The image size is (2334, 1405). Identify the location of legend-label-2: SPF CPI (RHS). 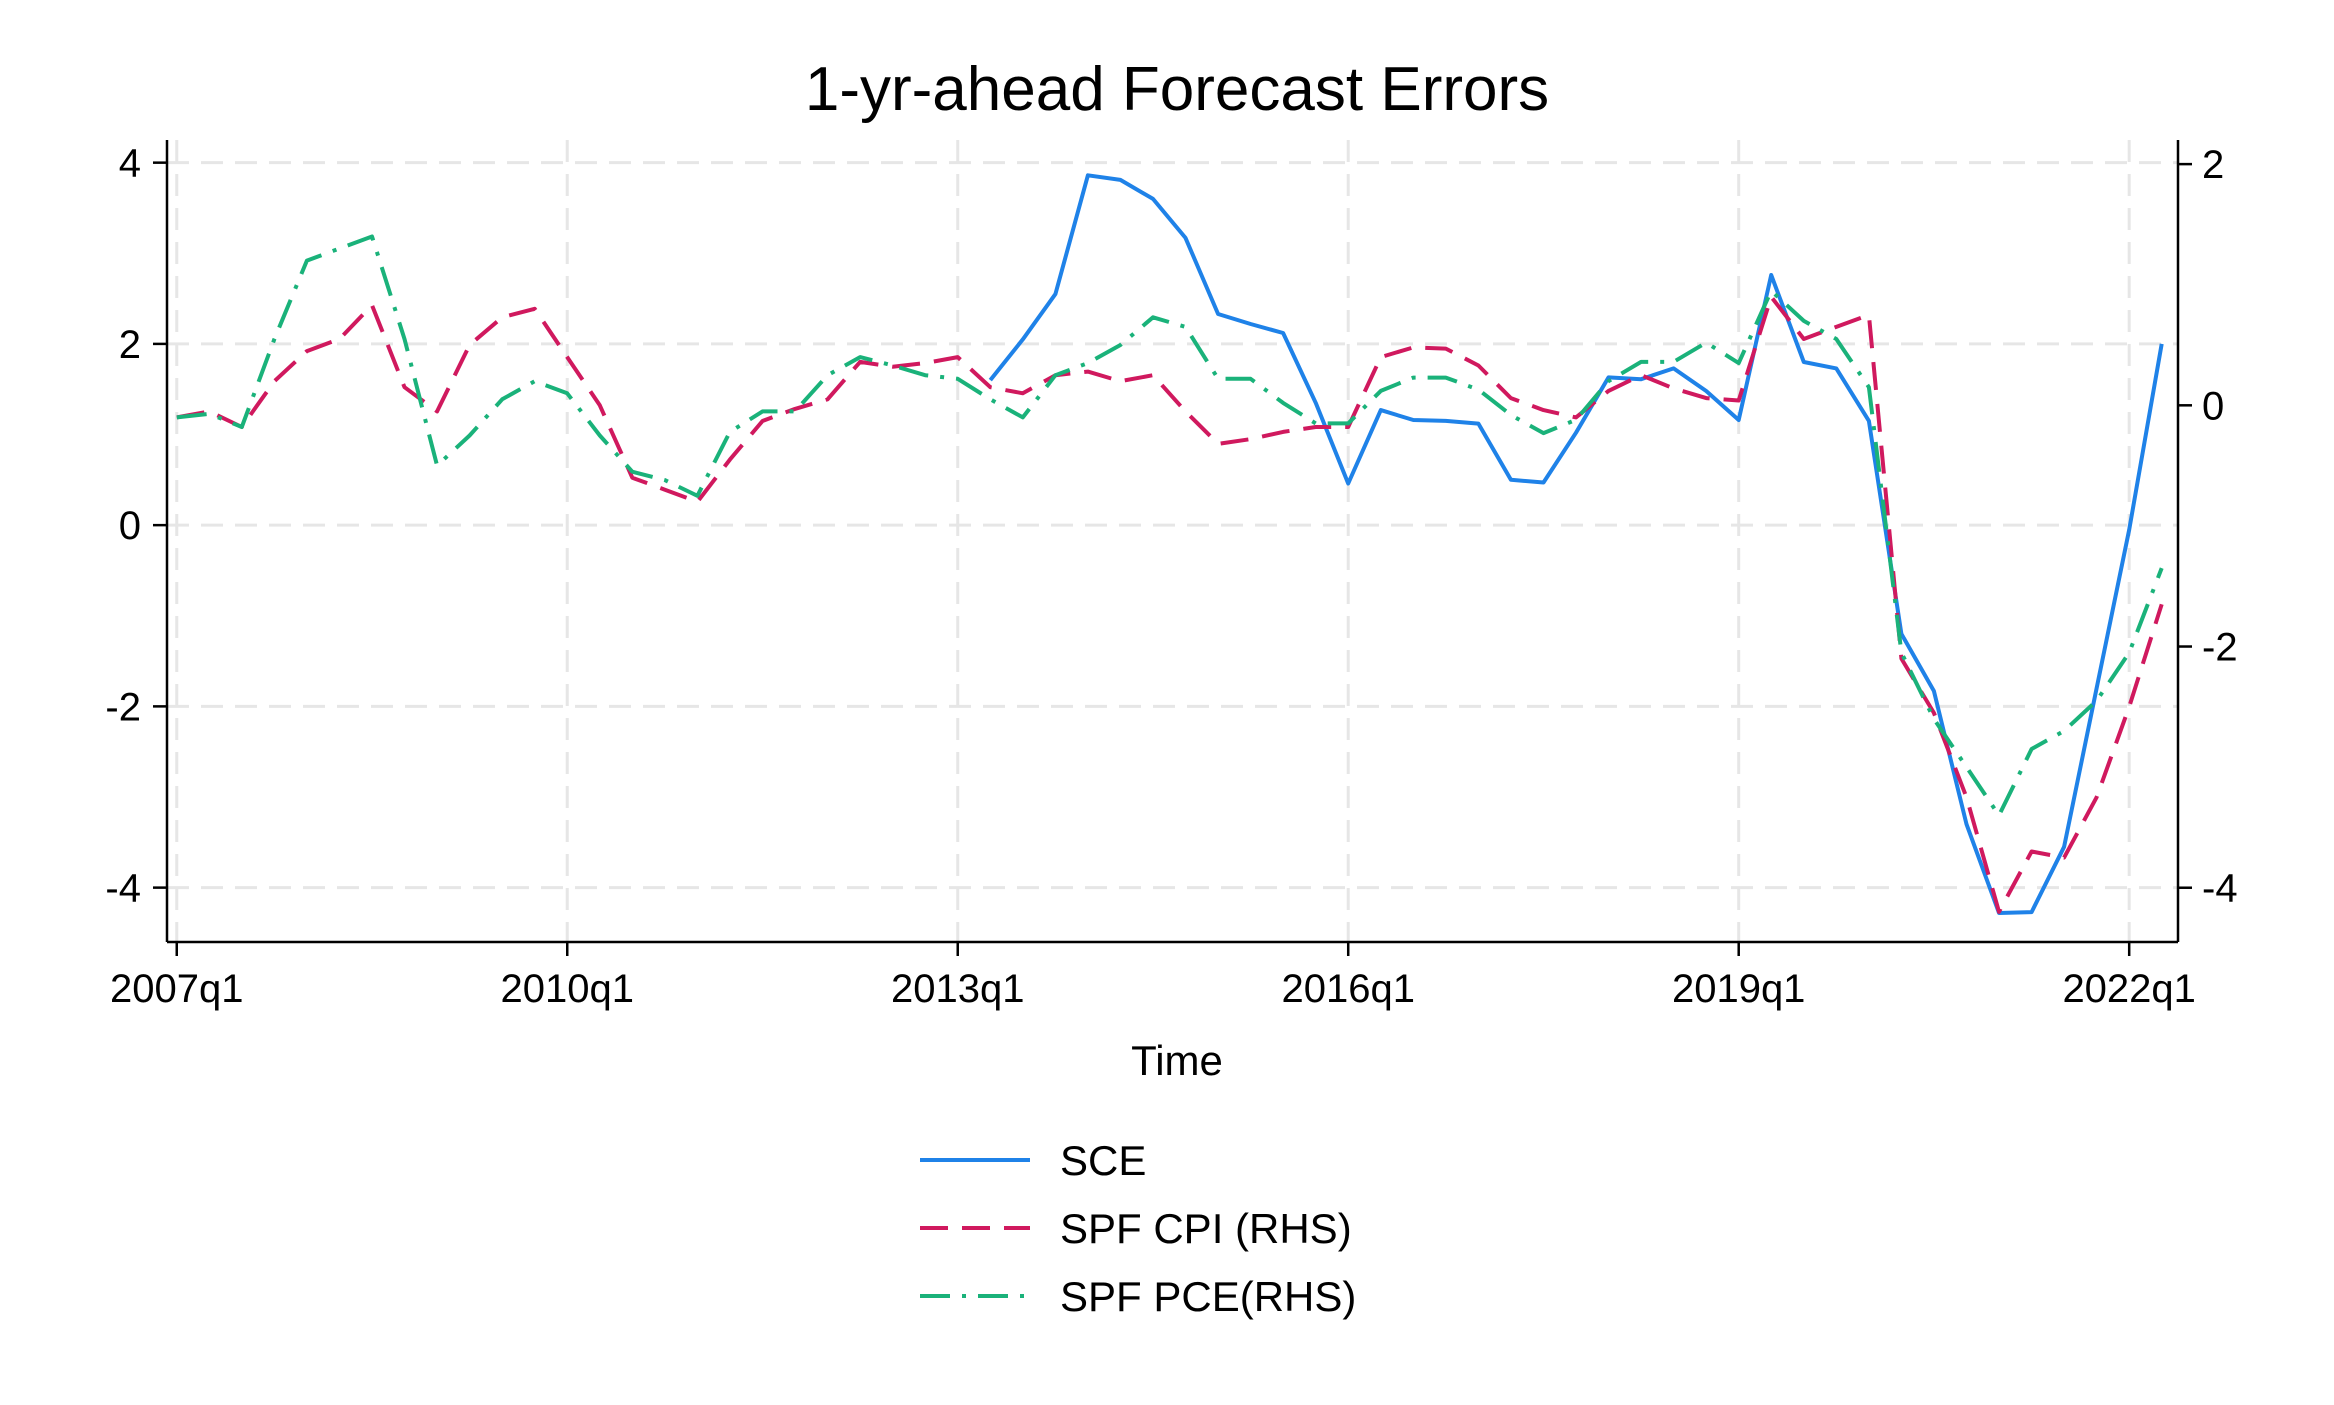
(1206, 1228).